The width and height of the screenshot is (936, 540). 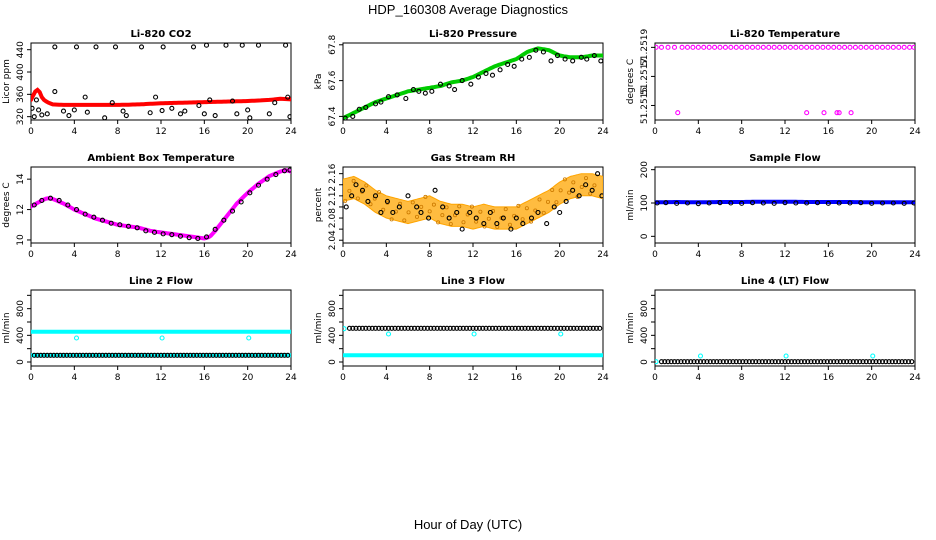 What do you see at coordinates (319, 82) in the screenshot?
I see `y-axis-title: kPa` at bounding box center [319, 82].